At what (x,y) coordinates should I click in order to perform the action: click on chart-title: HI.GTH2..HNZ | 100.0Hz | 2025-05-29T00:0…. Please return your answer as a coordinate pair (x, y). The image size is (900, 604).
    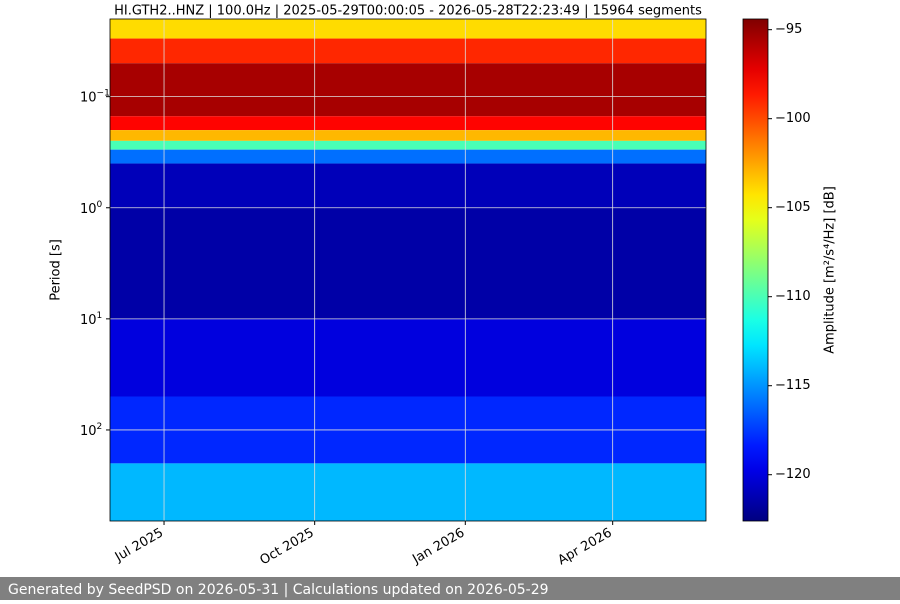
    Looking at the image, I should click on (408, 11).